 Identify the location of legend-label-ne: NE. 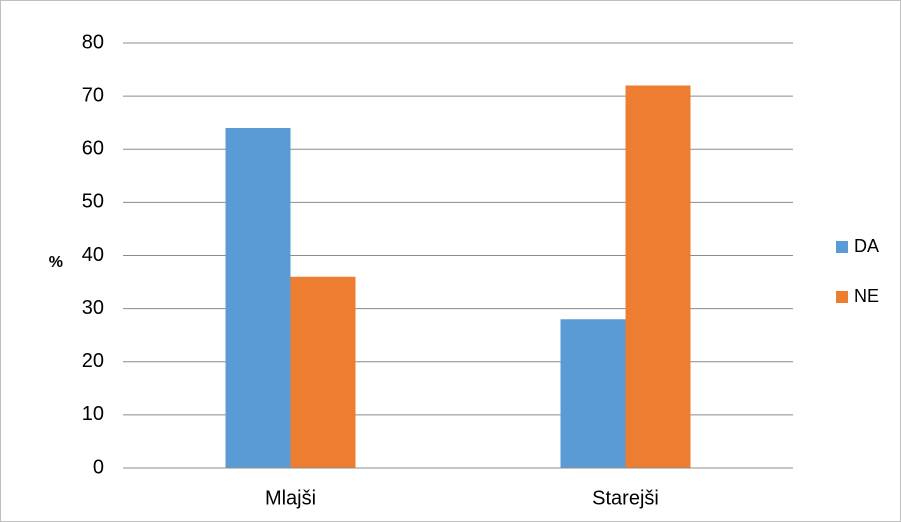
(866, 296).